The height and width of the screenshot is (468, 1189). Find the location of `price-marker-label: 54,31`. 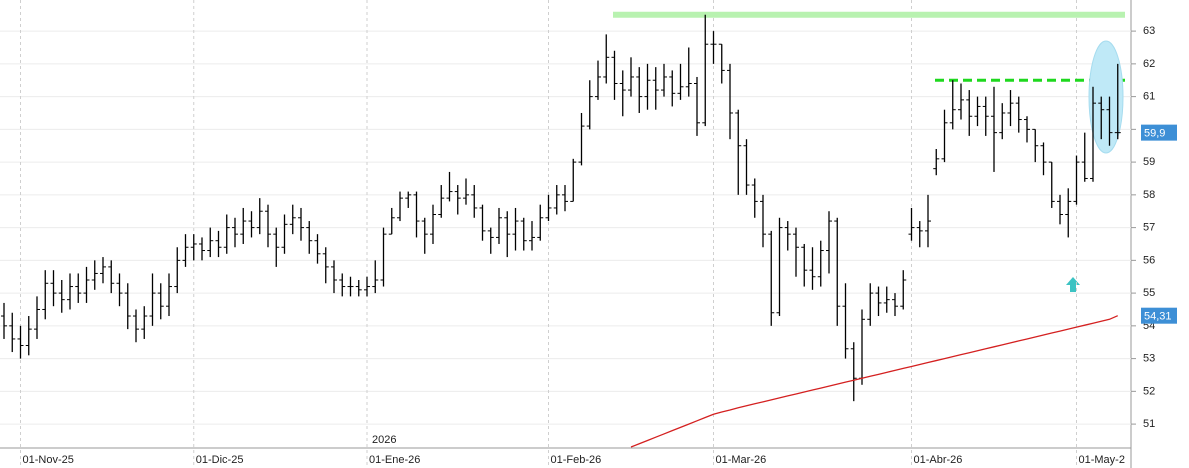

price-marker-label: 54,31 is located at coordinates (1158, 317).